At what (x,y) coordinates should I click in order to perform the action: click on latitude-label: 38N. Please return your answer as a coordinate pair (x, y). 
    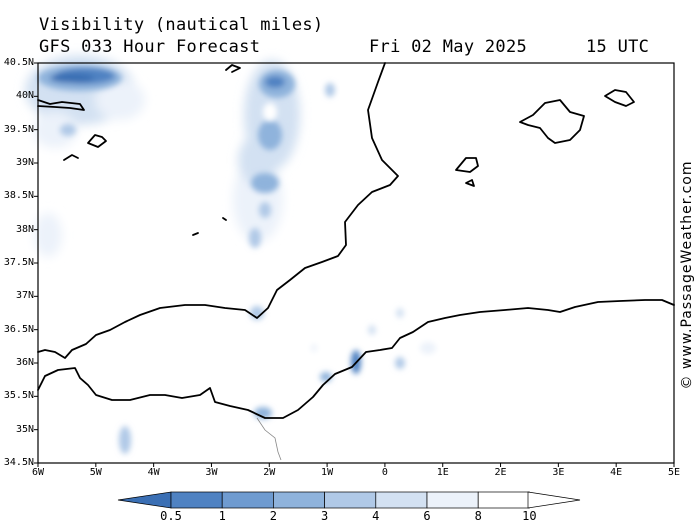
    Looking at the image, I should click on (24, 229).